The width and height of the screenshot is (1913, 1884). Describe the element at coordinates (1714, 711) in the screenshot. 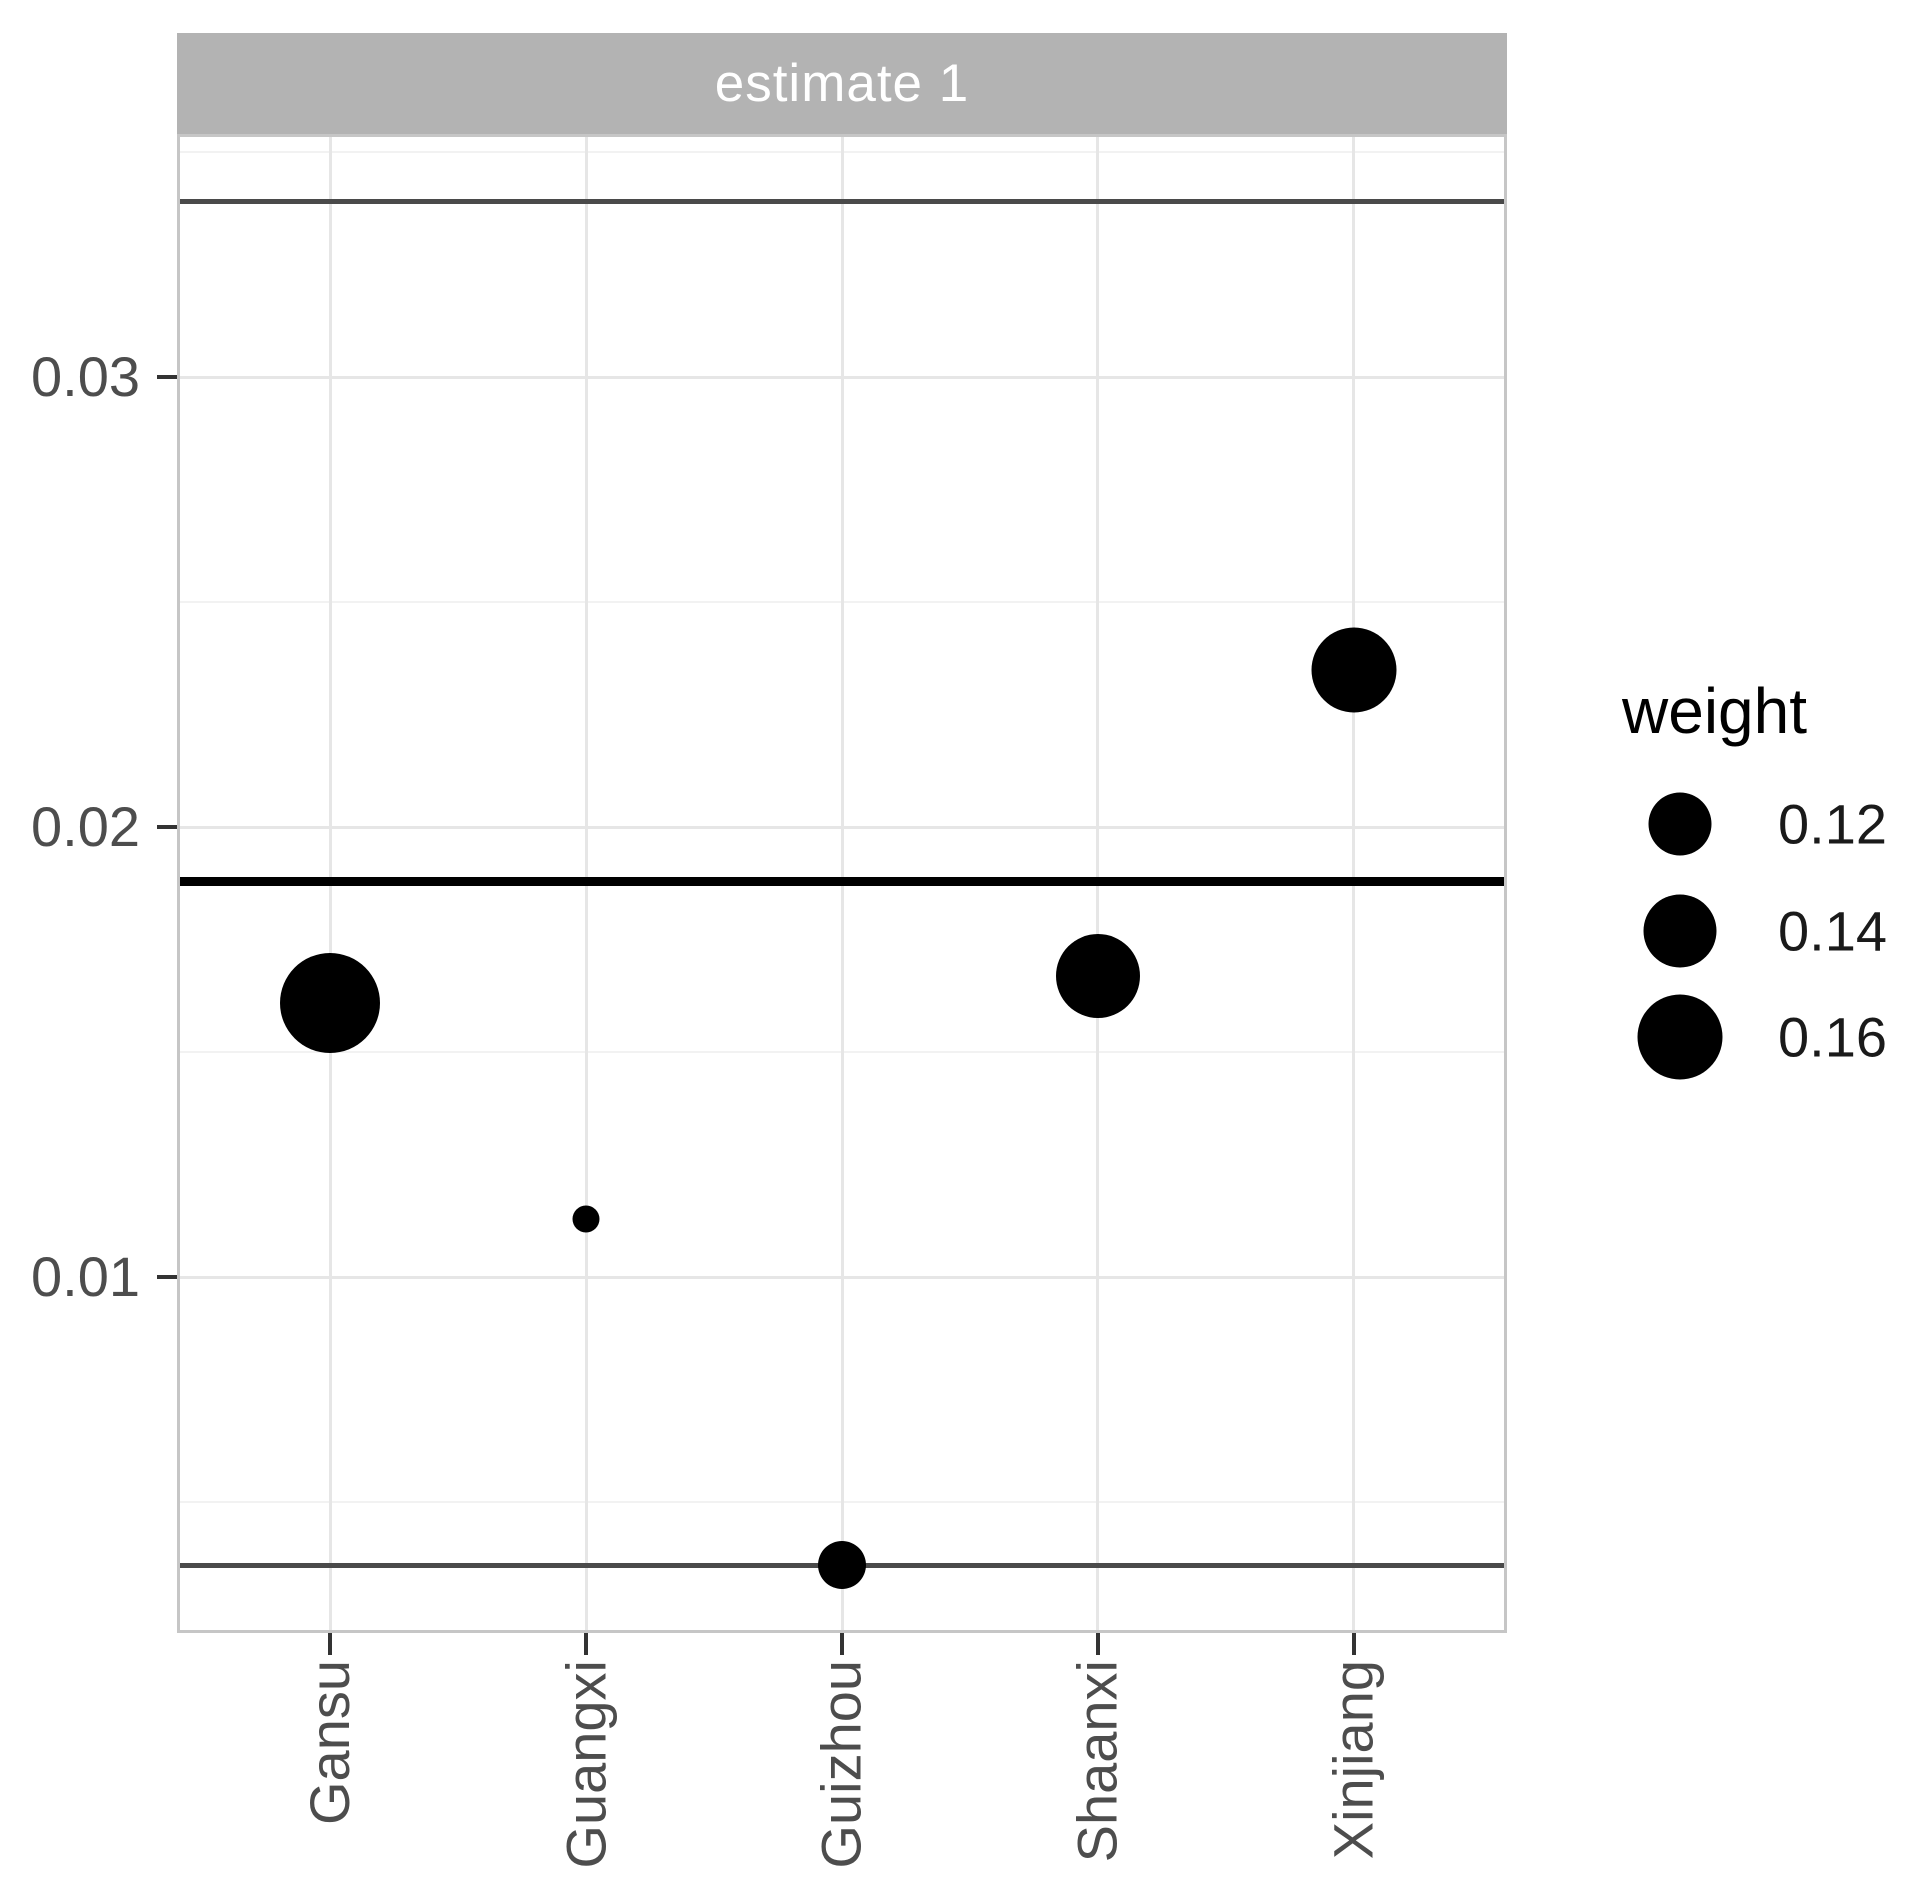

I see `legend-title: weight` at that location.